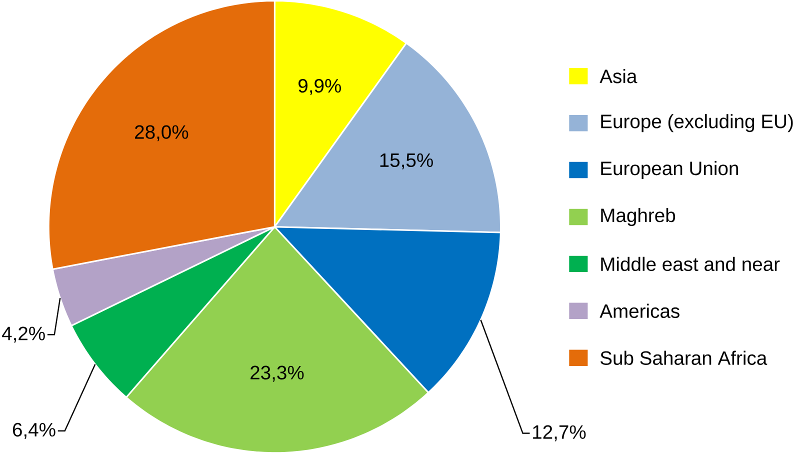 The height and width of the screenshot is (454, 794). I want to click on data-label: 15,5%, so click(406, 162).